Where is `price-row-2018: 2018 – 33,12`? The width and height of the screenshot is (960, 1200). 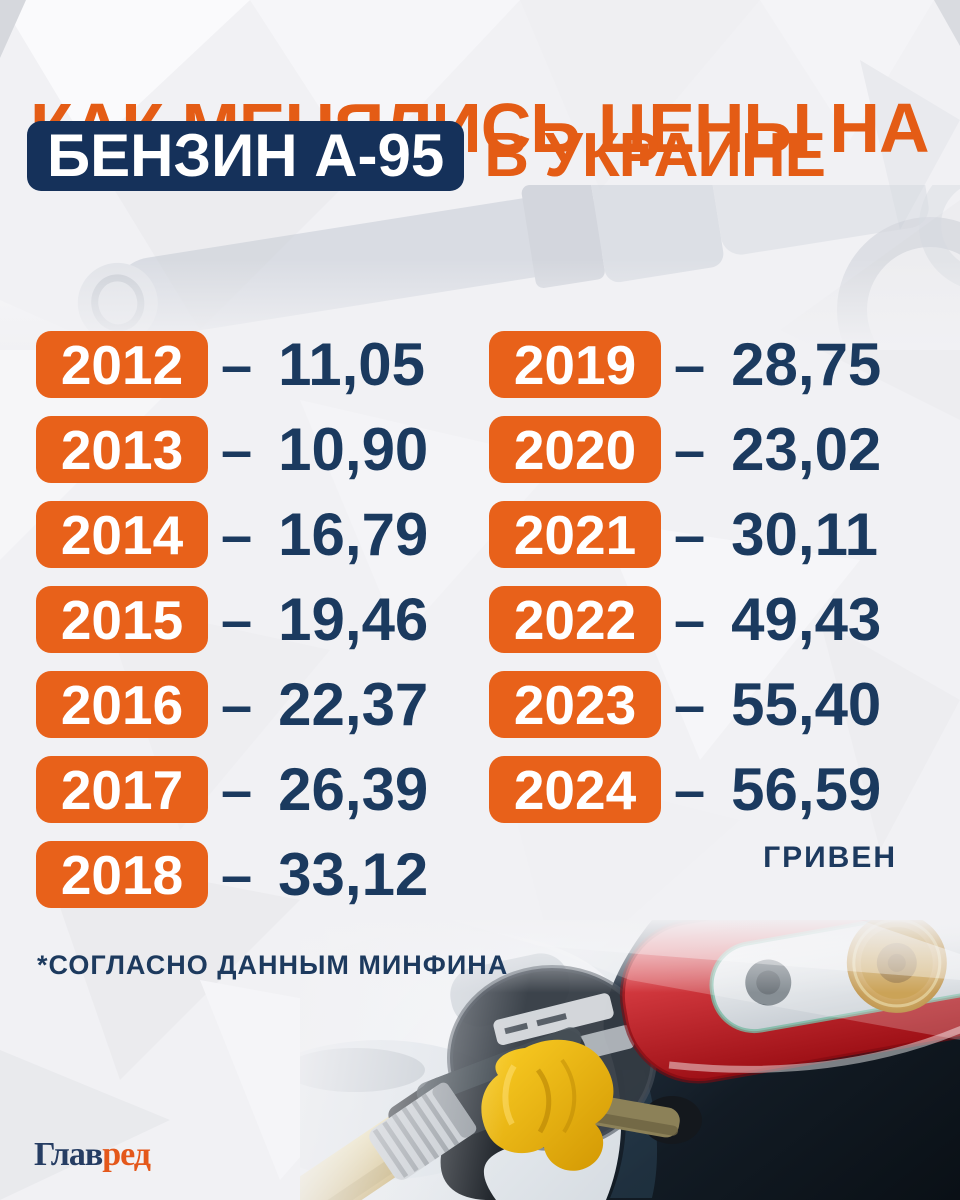 price-row-2018: 2018 – 33,12 is located at coordinates (232, 874).